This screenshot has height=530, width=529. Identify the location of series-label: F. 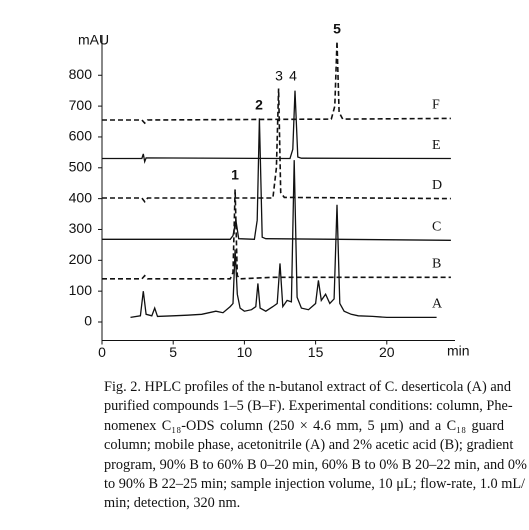
(436, 105).